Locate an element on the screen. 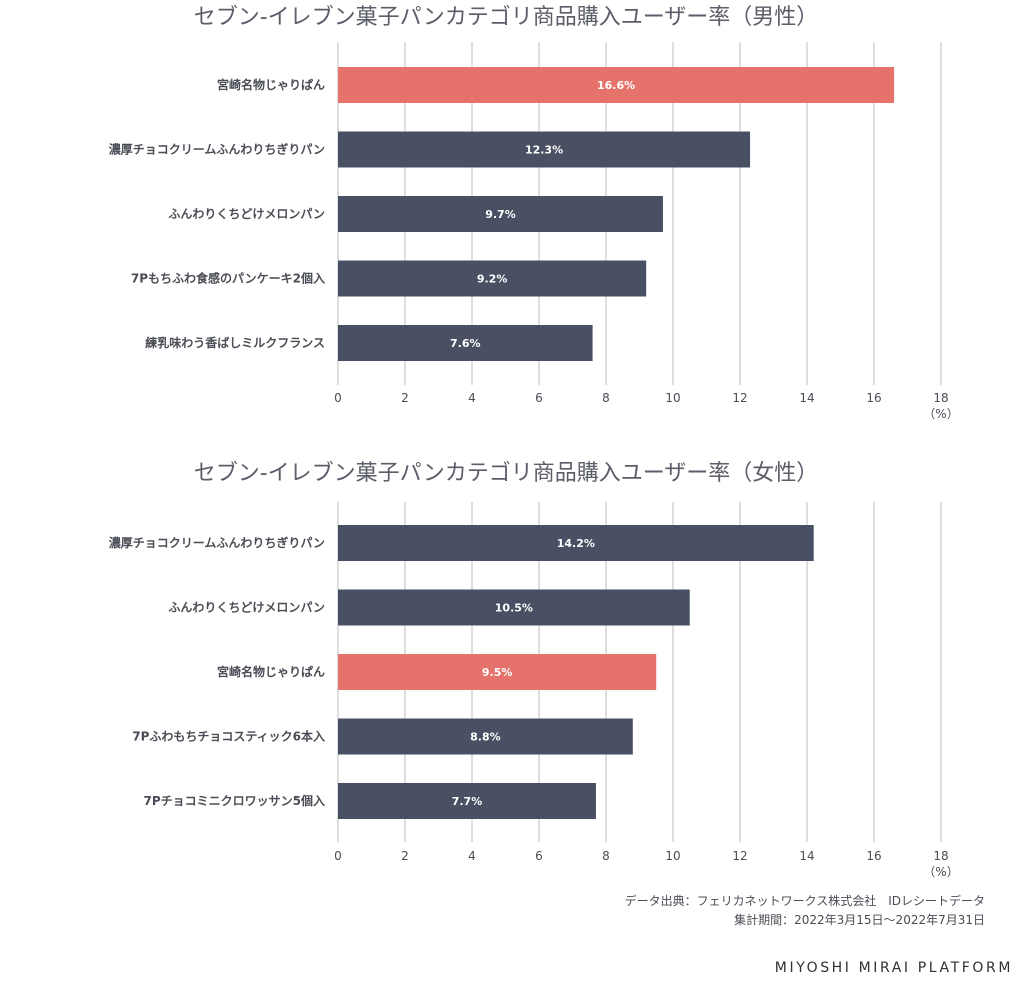  data-label: 10.5% is located at coordinates (514, 608).